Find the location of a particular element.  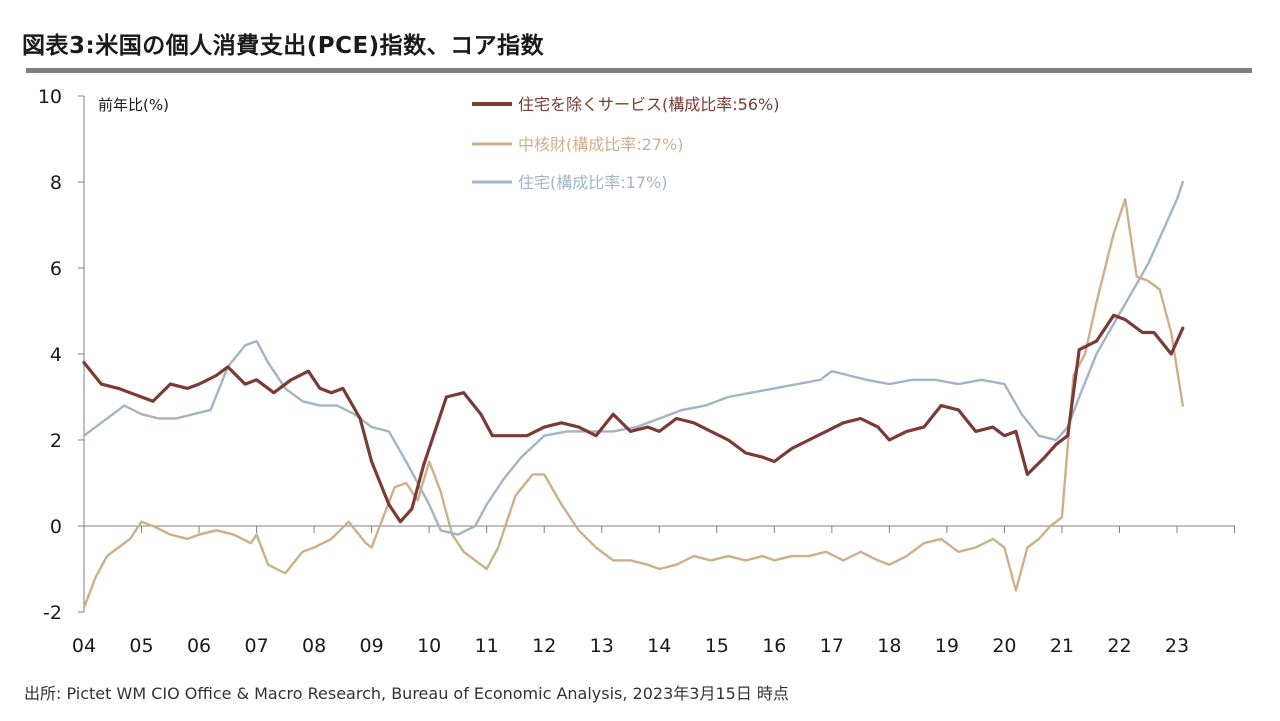

y-tick-label: 10 is located at coordinates (50, 97).